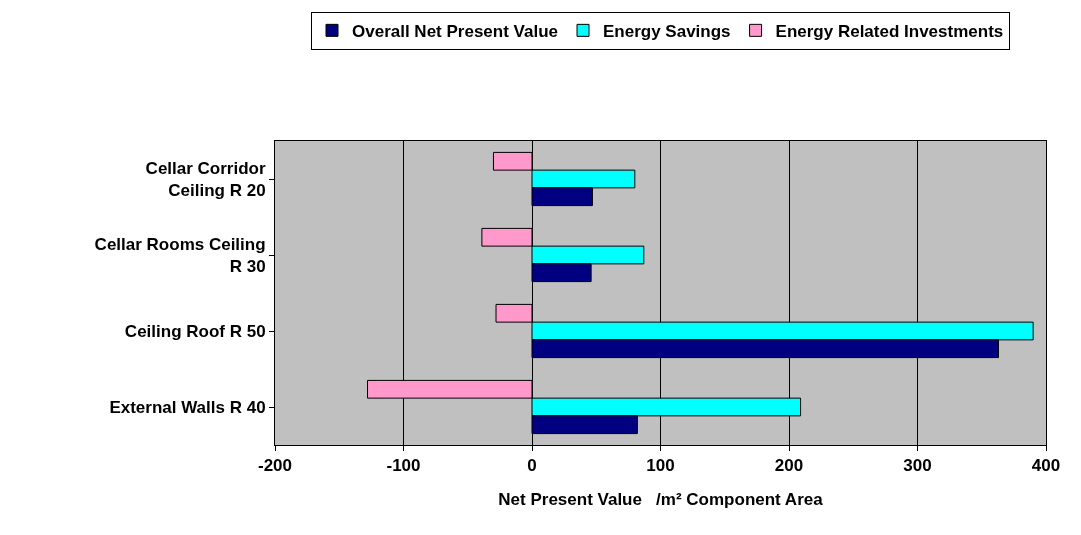 This screenshot has width=1081, height=535. Describe the element at coordinates (532, 466) in the screenshot. I see `x-tick-label: 0` at that location.